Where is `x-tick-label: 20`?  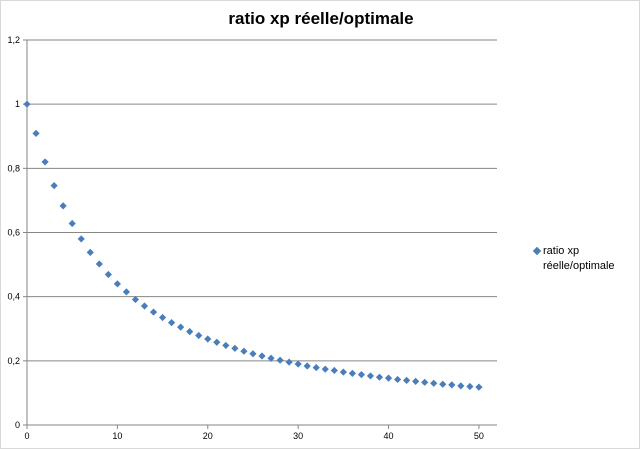
x-tick-label: 20 is located at coordinates (208, 436).